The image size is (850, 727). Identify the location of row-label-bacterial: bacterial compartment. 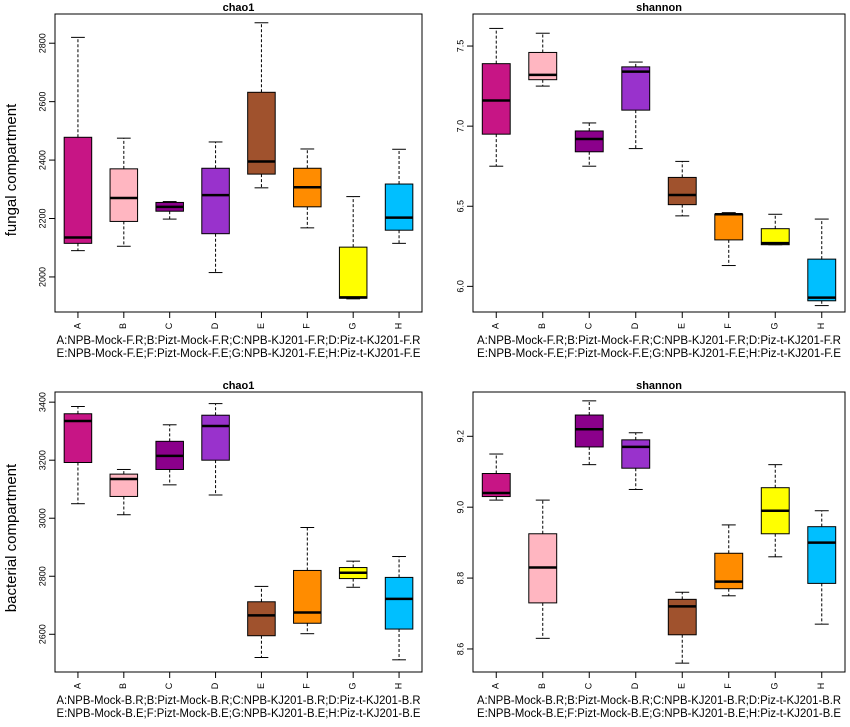
(11, 537).